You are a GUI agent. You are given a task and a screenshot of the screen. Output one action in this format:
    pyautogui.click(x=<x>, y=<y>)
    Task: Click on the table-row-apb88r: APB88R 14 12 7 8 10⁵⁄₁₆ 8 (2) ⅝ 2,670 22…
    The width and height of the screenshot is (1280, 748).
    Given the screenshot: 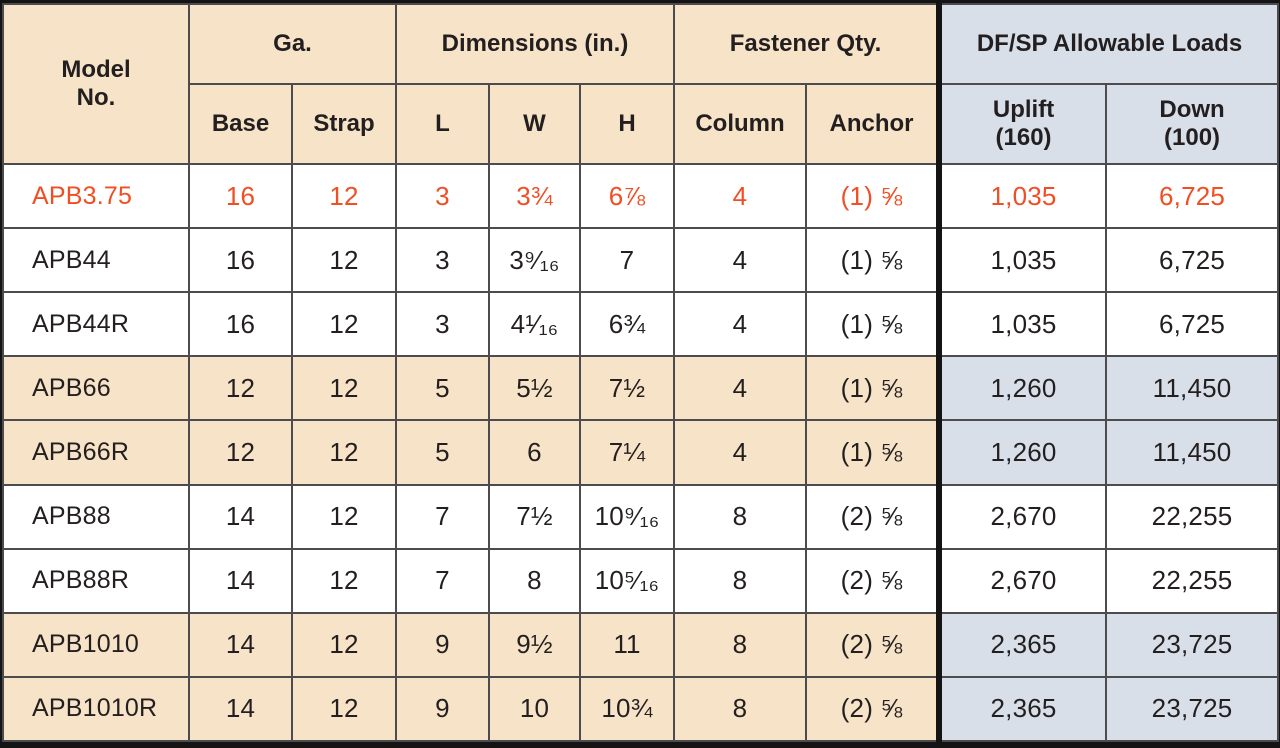 What is the action you would take?
    pyautogui.click(x=641, y=580)
    